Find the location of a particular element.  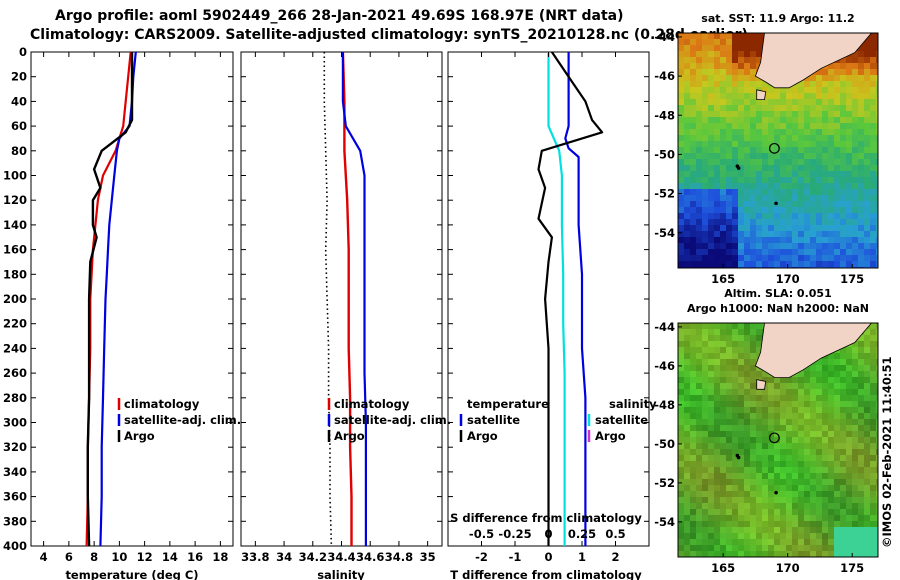

landmass is located at coordinates (813, 351).